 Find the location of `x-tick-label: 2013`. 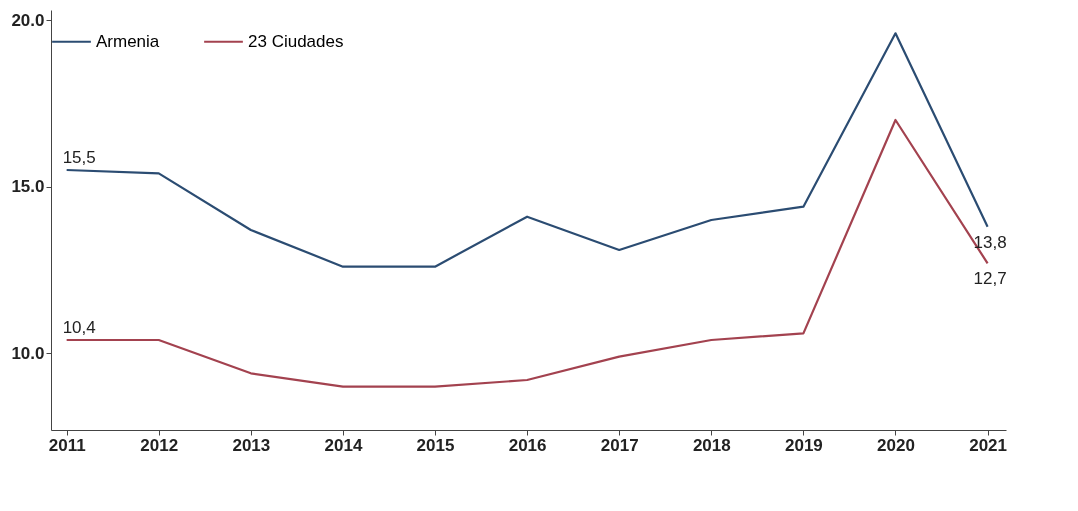

x-tick-label: 2013 is located at coordinates (251, 445).